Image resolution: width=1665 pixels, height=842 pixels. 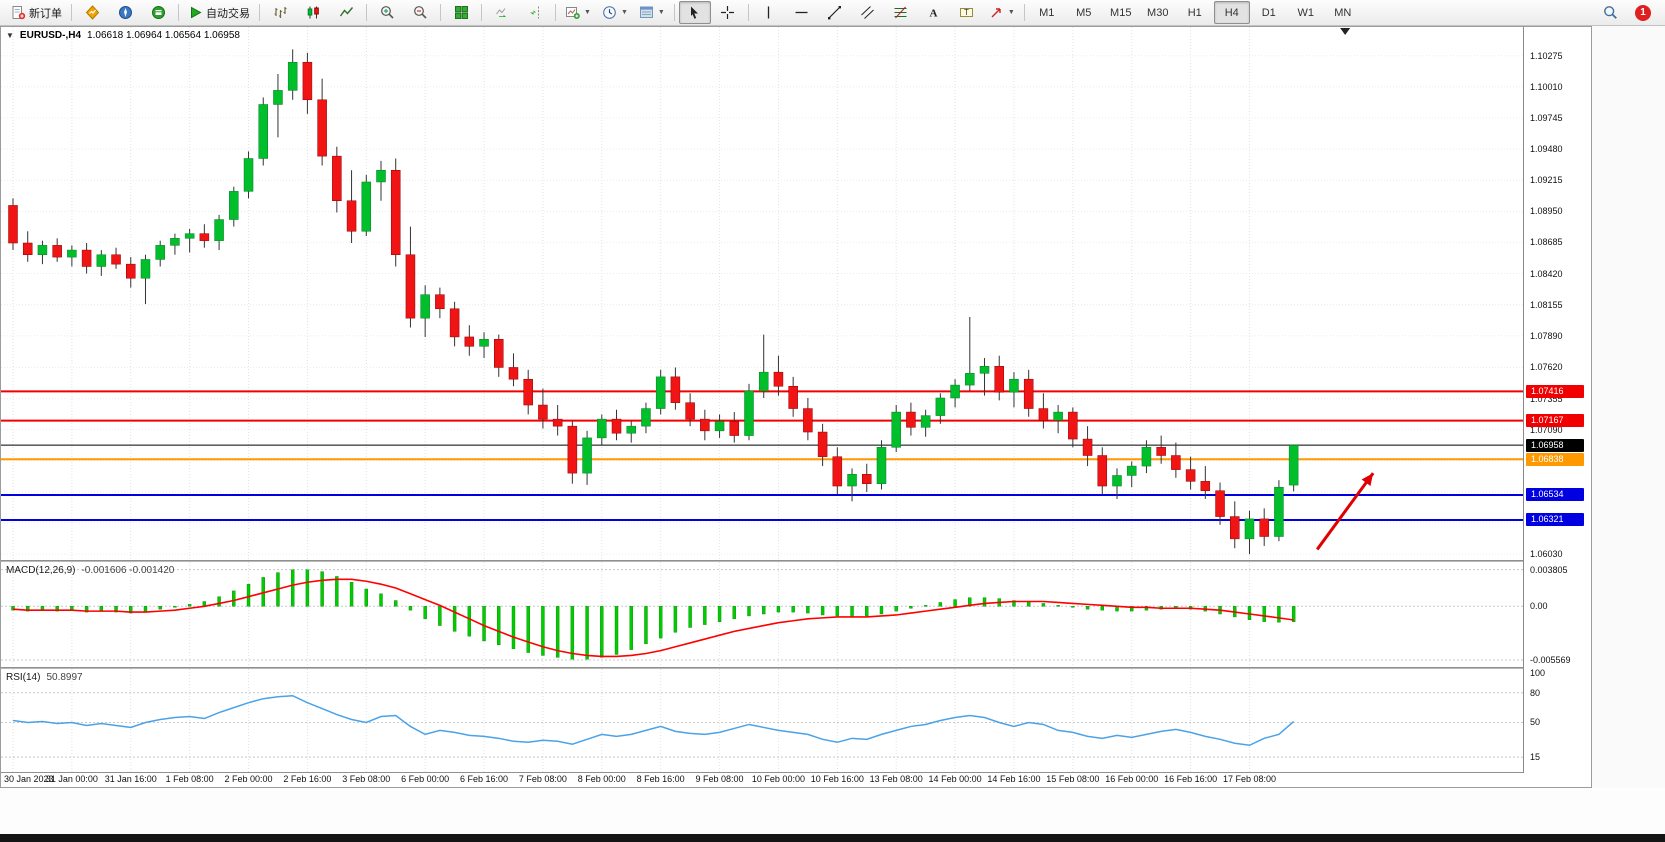 I want to click on svg-text: A, so click(x=934, y=14).